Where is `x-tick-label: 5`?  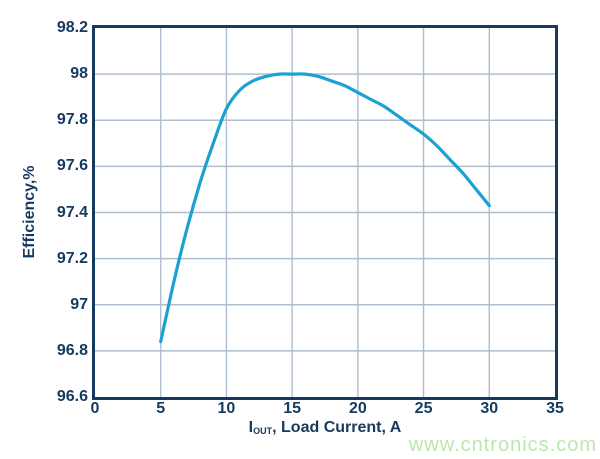 x-tick-label: 5 is located at coordinates (161, 408).